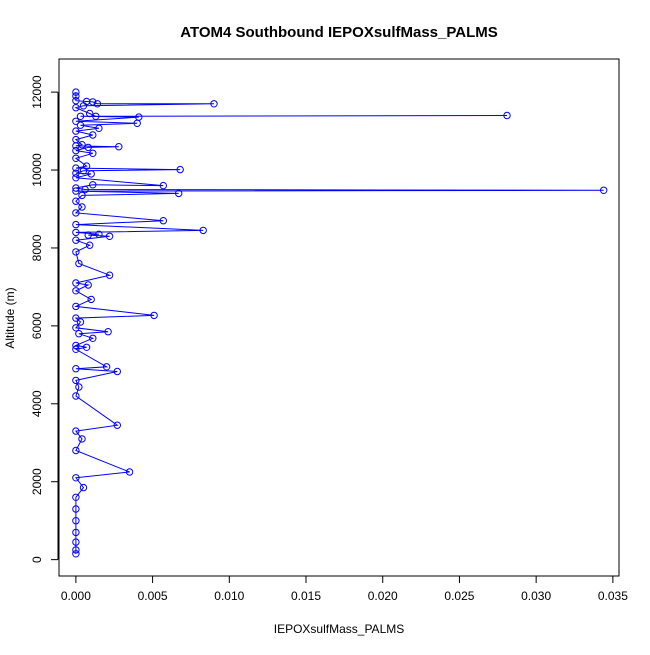  Describe the element at coordinates (339, 629) in the screenshot. I see `x-axis-label: IEPOXsulfMass_PALMS` at that location.